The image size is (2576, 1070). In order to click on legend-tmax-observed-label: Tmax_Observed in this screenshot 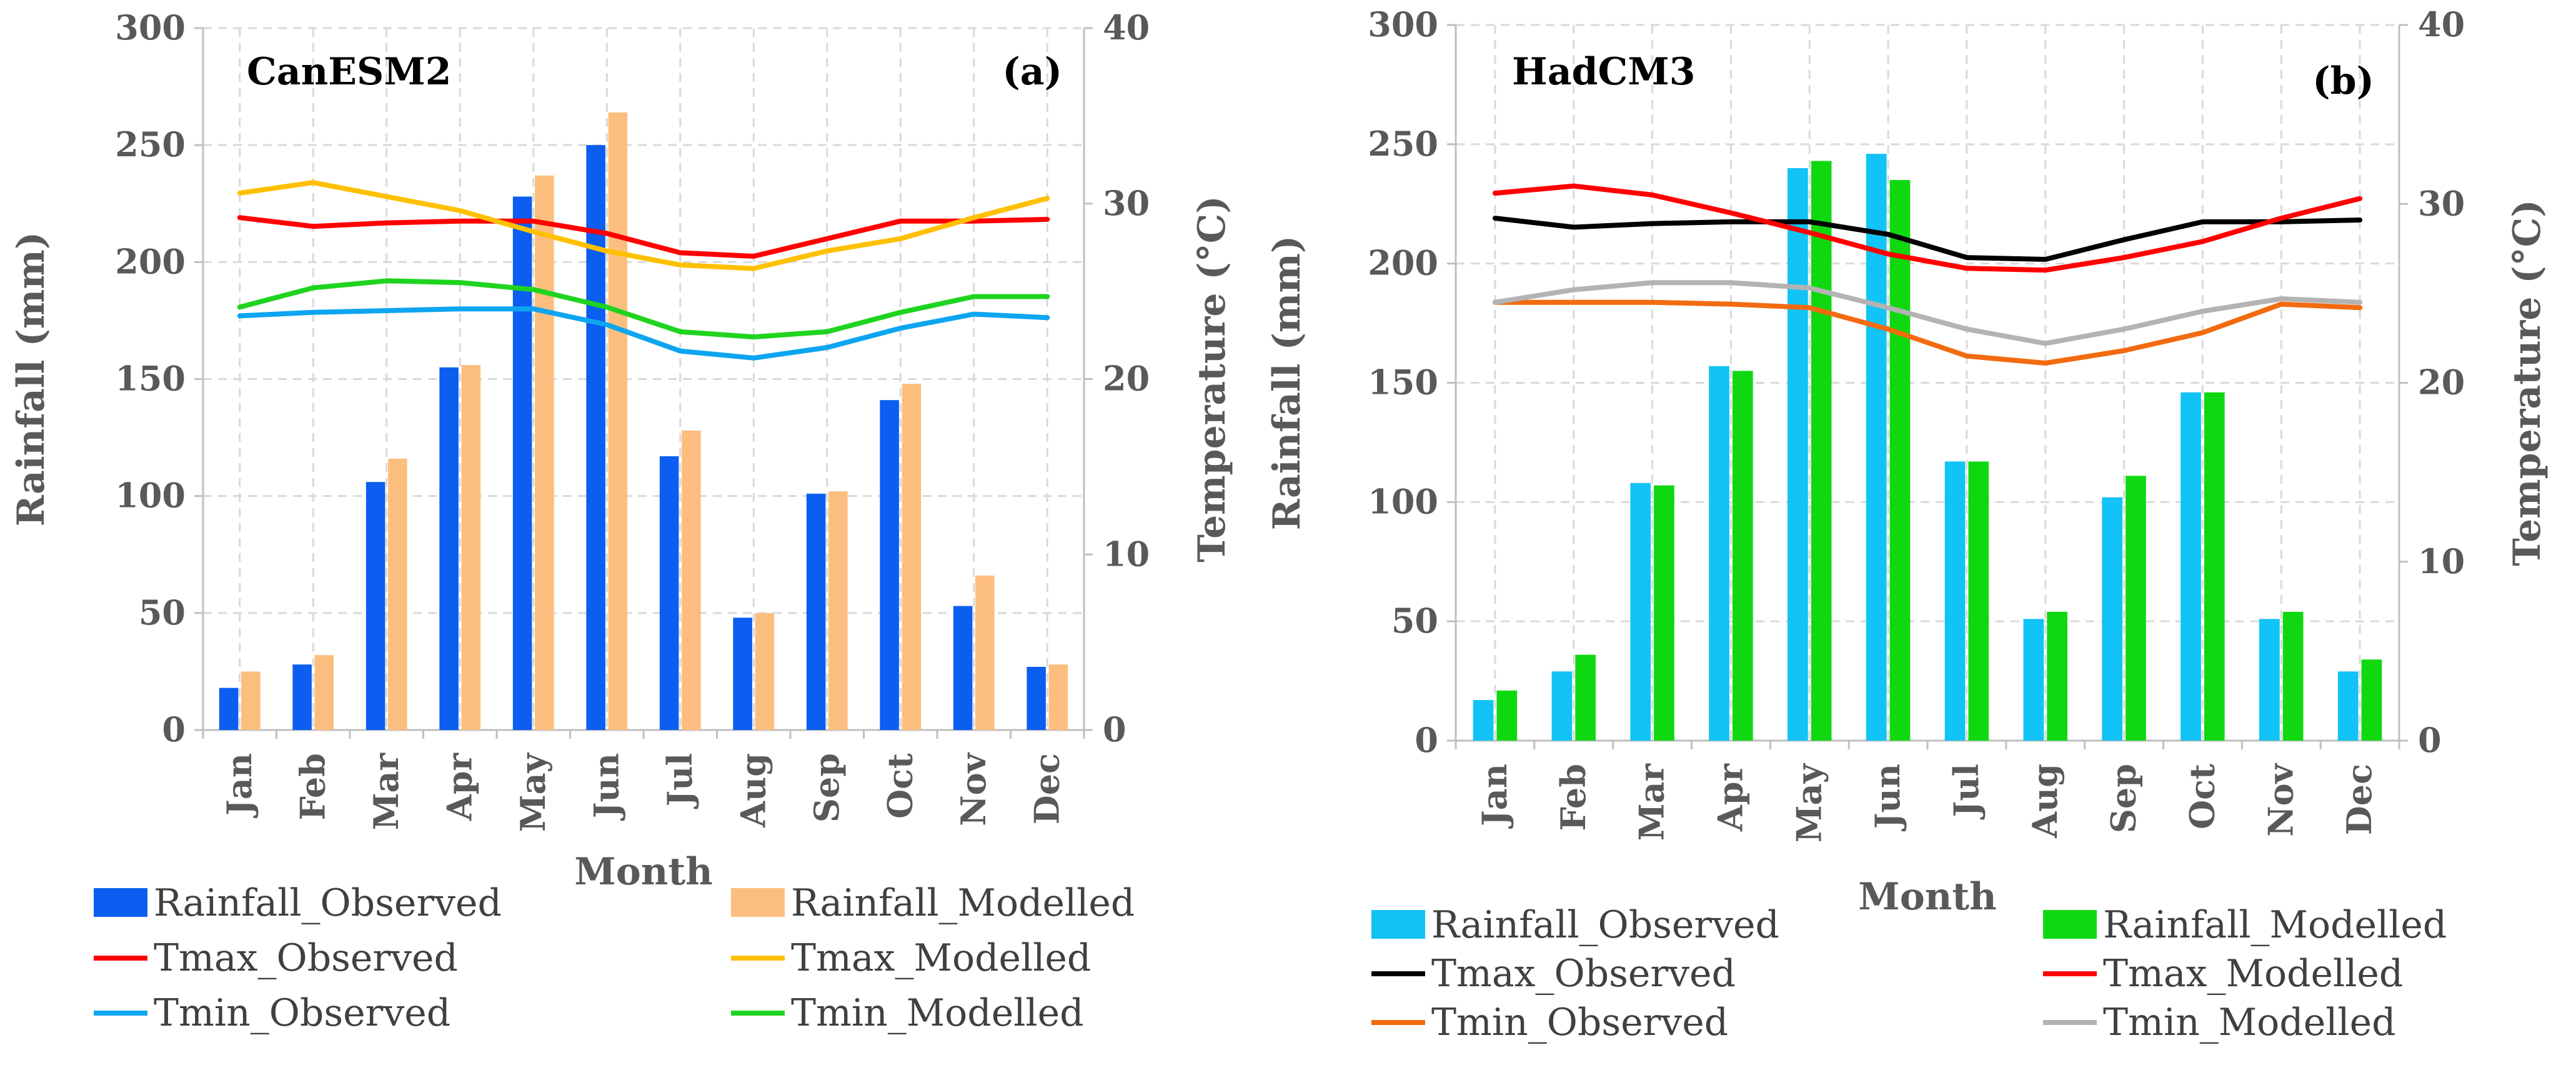, I will do `click(1583, 974)`.